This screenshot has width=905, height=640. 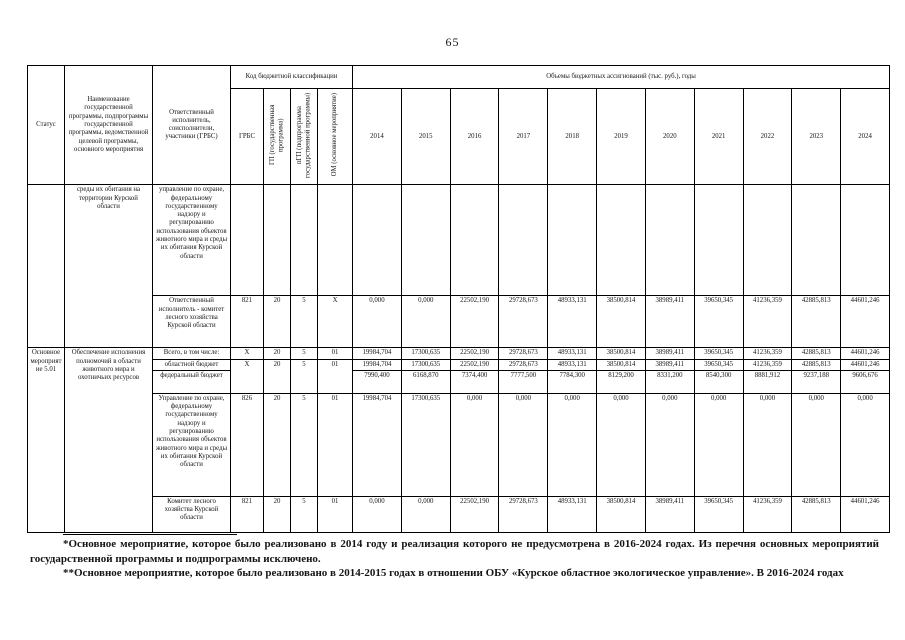 I want to click on year-header-2023: 2023, so click(x=816, y=136).